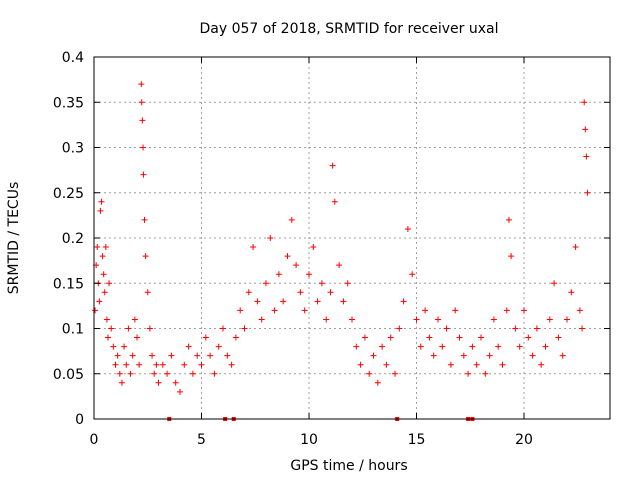 The width and height of the screenshot is (640, 480). What do you see at coordinates (68, 103) in the screenshot?
I see `y-tick-label: 0.35` at bounding box center [68, 103].